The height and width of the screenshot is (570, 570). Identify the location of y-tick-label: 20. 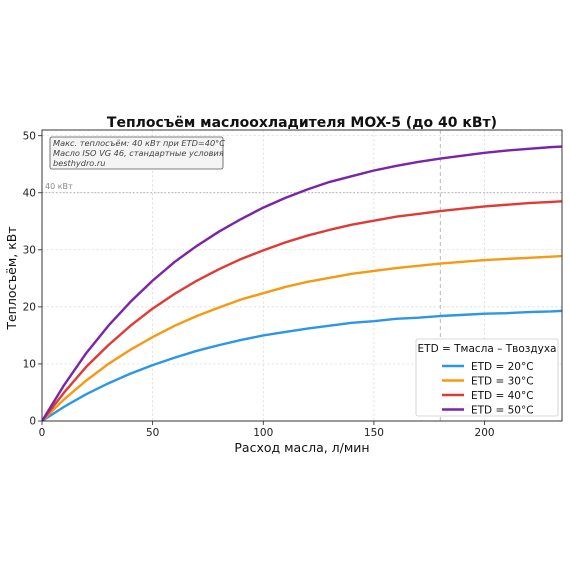
(29, 307).